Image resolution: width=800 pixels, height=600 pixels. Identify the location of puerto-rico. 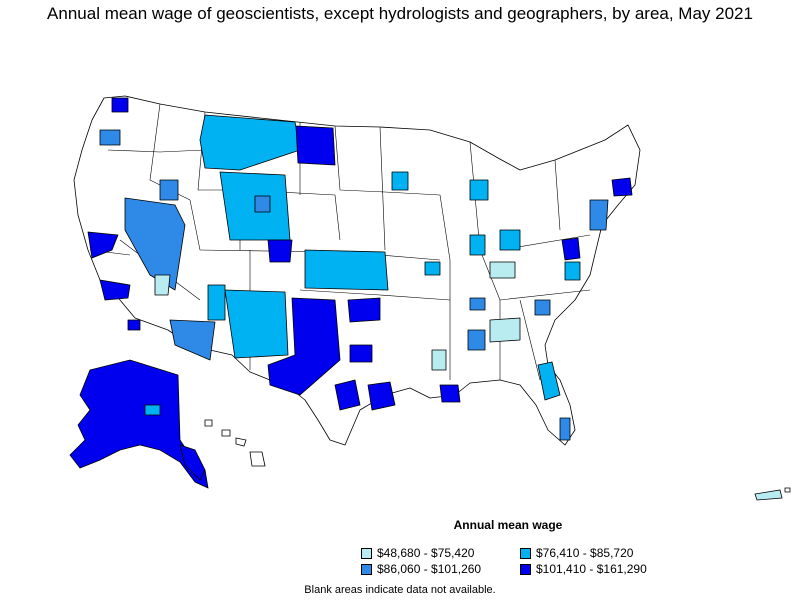
(772, 494).